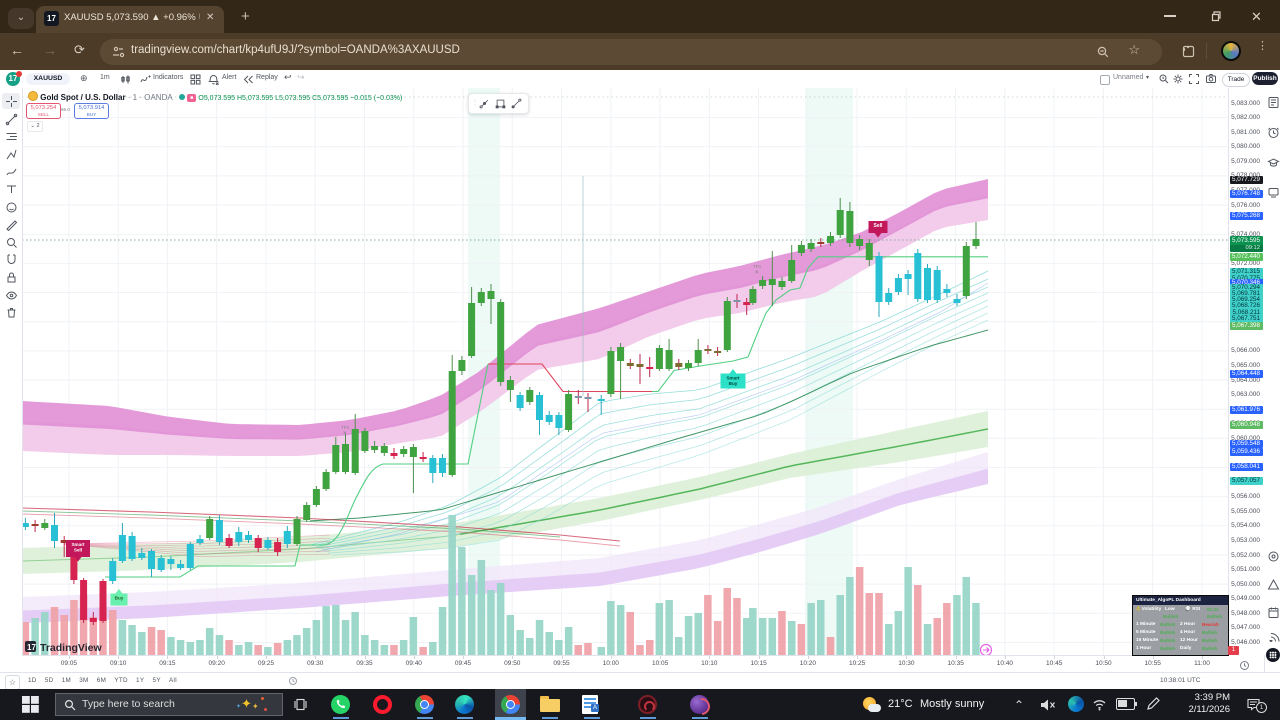 Image resolution: width=1280 pixels, height=720 pixels. I want to click on svg-text: 17, so click(31, 647).